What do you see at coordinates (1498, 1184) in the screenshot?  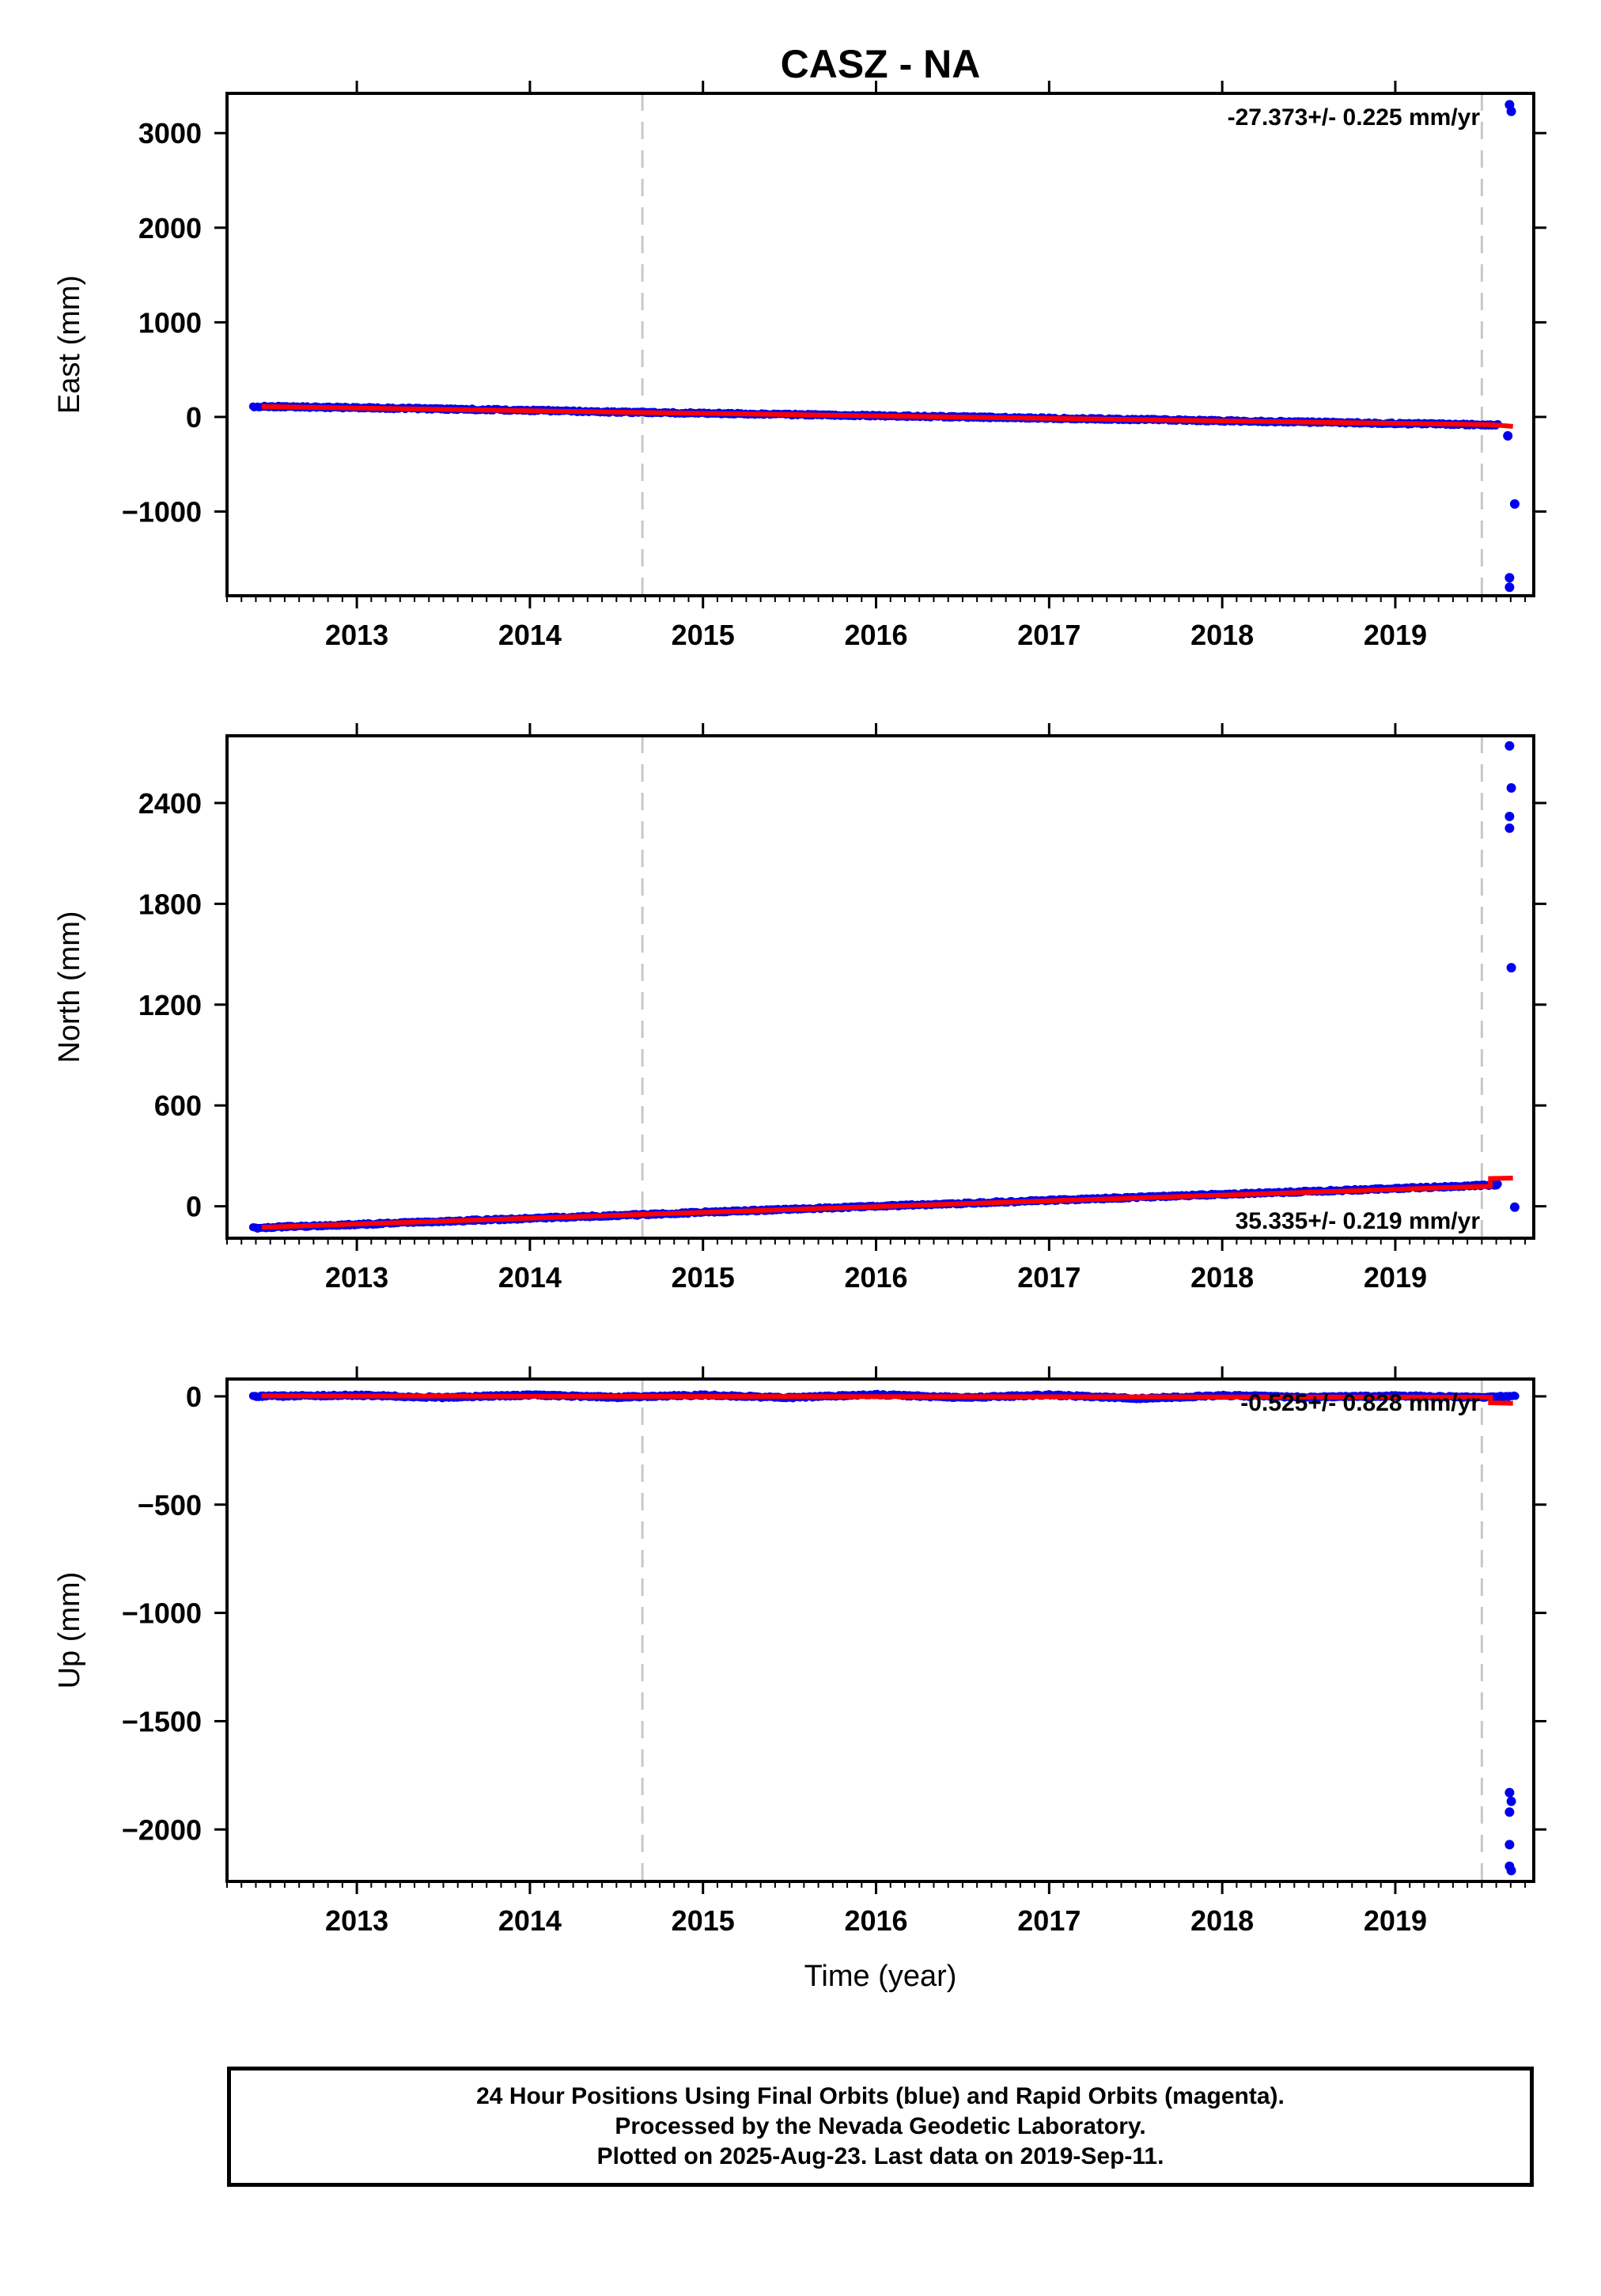 I see `north-position-point` at bounding box center [1498, 1184].